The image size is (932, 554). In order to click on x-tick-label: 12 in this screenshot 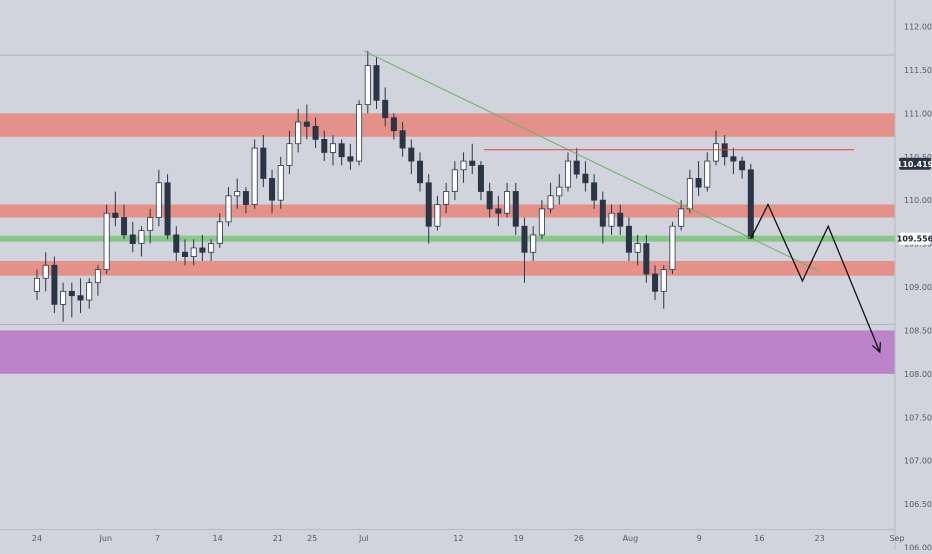, I will do `click(458, 538)`.